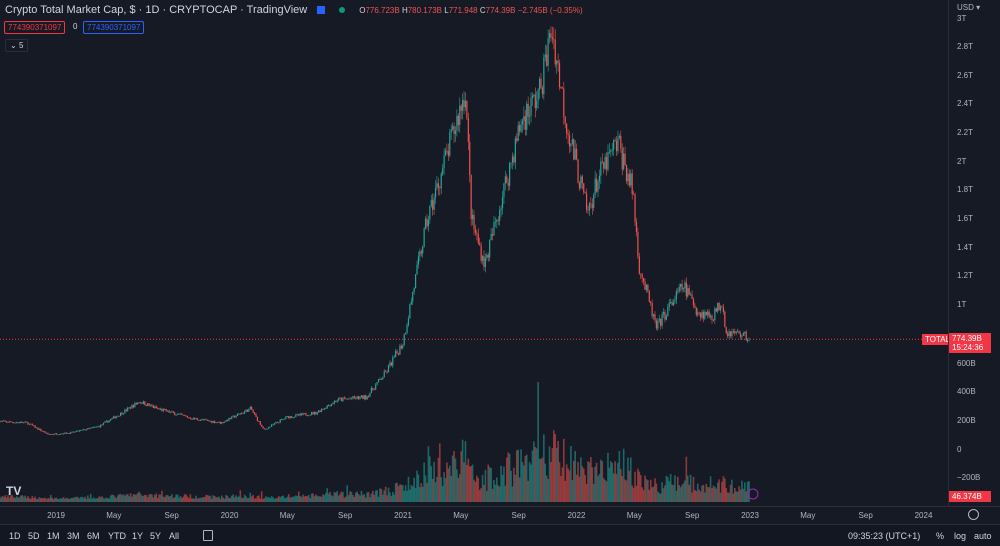 This screenshot has height=546, width=1000. What do you see at coordinates (117, 536) in the screenshot?
I see `range-ytd: YTD` at bounding box center [117, 536].